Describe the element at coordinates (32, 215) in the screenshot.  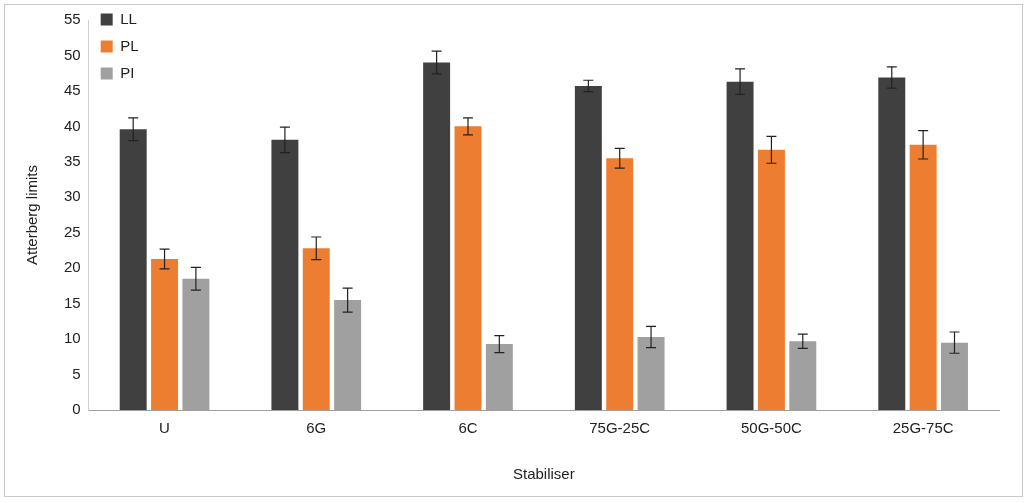
I see `y-axis-title: Atterberg limits` at that location.